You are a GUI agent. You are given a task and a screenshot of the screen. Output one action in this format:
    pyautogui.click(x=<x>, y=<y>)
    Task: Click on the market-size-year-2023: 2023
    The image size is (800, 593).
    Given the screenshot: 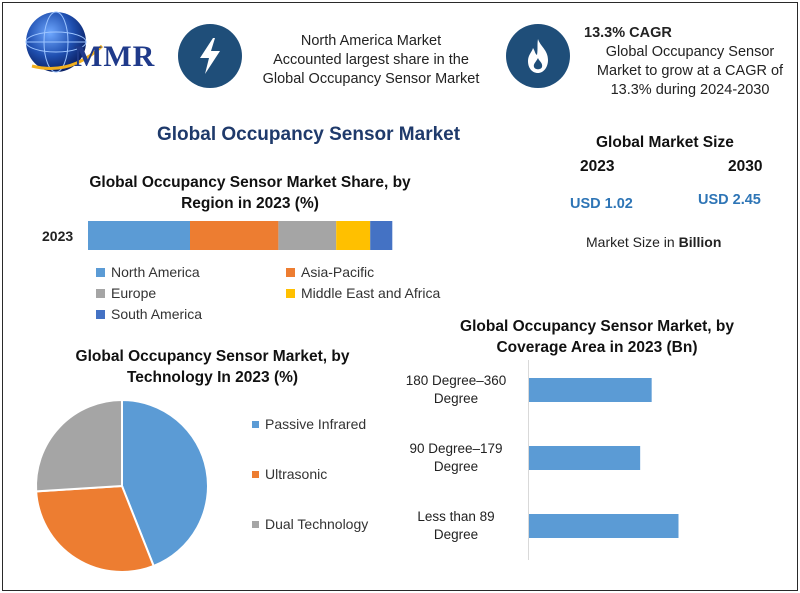 What is the action you would take?
    pyautogui.click(x=597, y=166)
    